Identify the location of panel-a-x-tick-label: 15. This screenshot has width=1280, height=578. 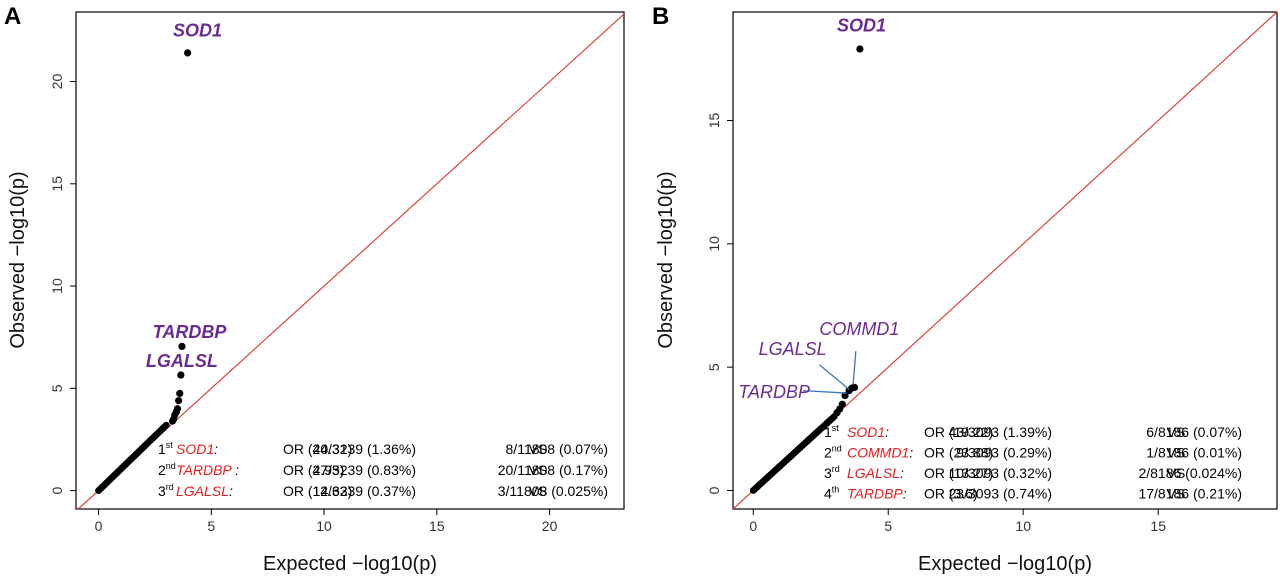
(437, 526).